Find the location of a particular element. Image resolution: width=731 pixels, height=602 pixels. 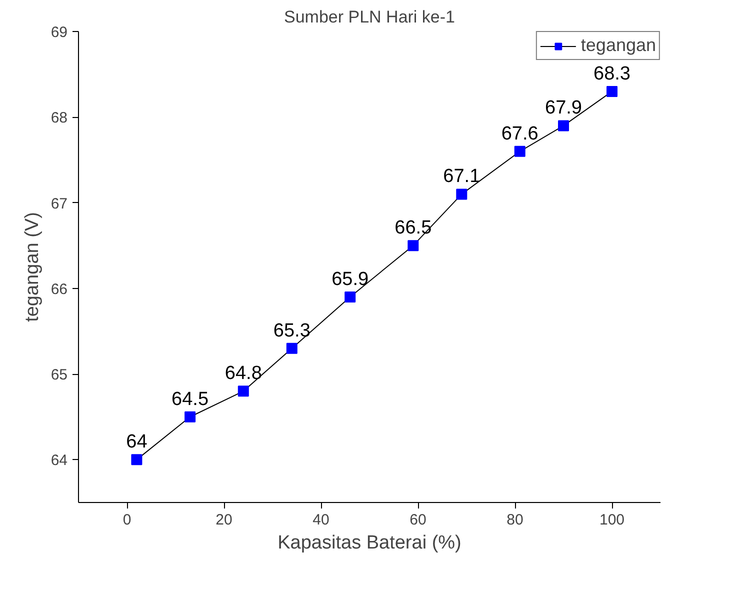

y-tick-label: 65 is located at coordinates (59, 375).